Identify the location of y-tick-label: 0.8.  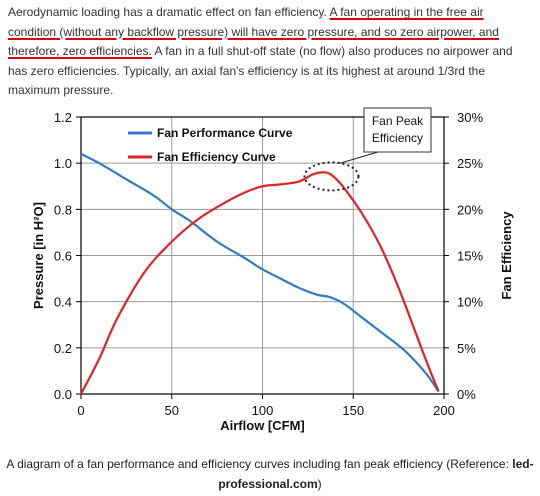
(63, 209).